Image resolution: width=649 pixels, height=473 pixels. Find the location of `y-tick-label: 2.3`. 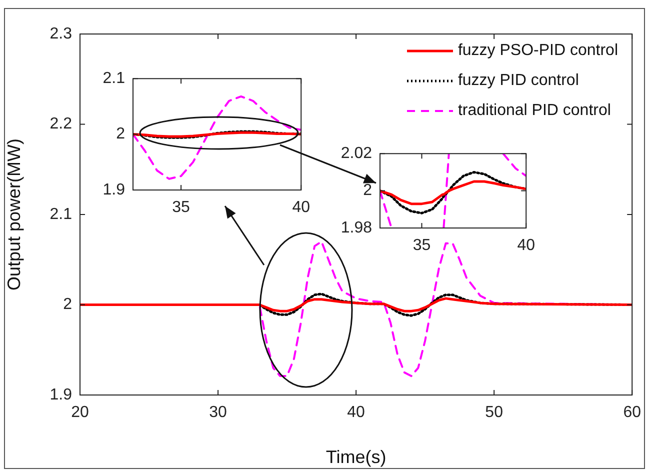

y-tick-label: 2.3 is located at coordinates (61, 33).